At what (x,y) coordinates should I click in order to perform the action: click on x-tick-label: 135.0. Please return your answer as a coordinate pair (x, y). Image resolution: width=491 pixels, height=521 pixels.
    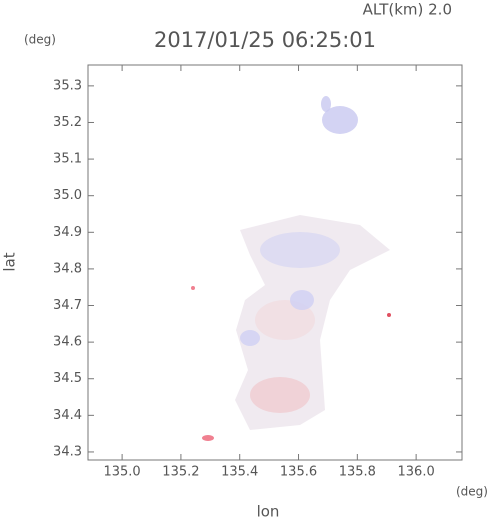
    Looking at the image, I should click on (121, 472).